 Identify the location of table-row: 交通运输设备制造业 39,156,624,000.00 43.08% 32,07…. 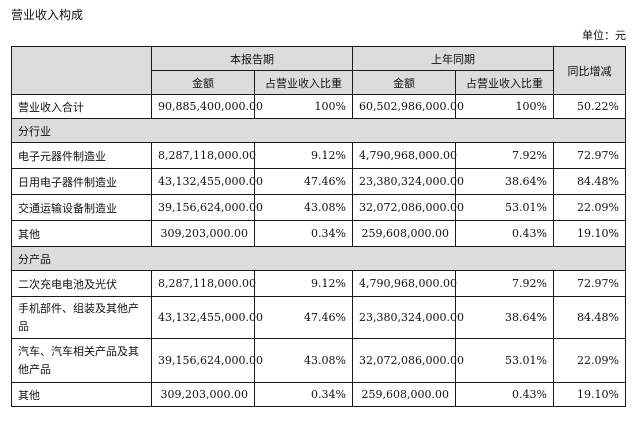
(318, 207).